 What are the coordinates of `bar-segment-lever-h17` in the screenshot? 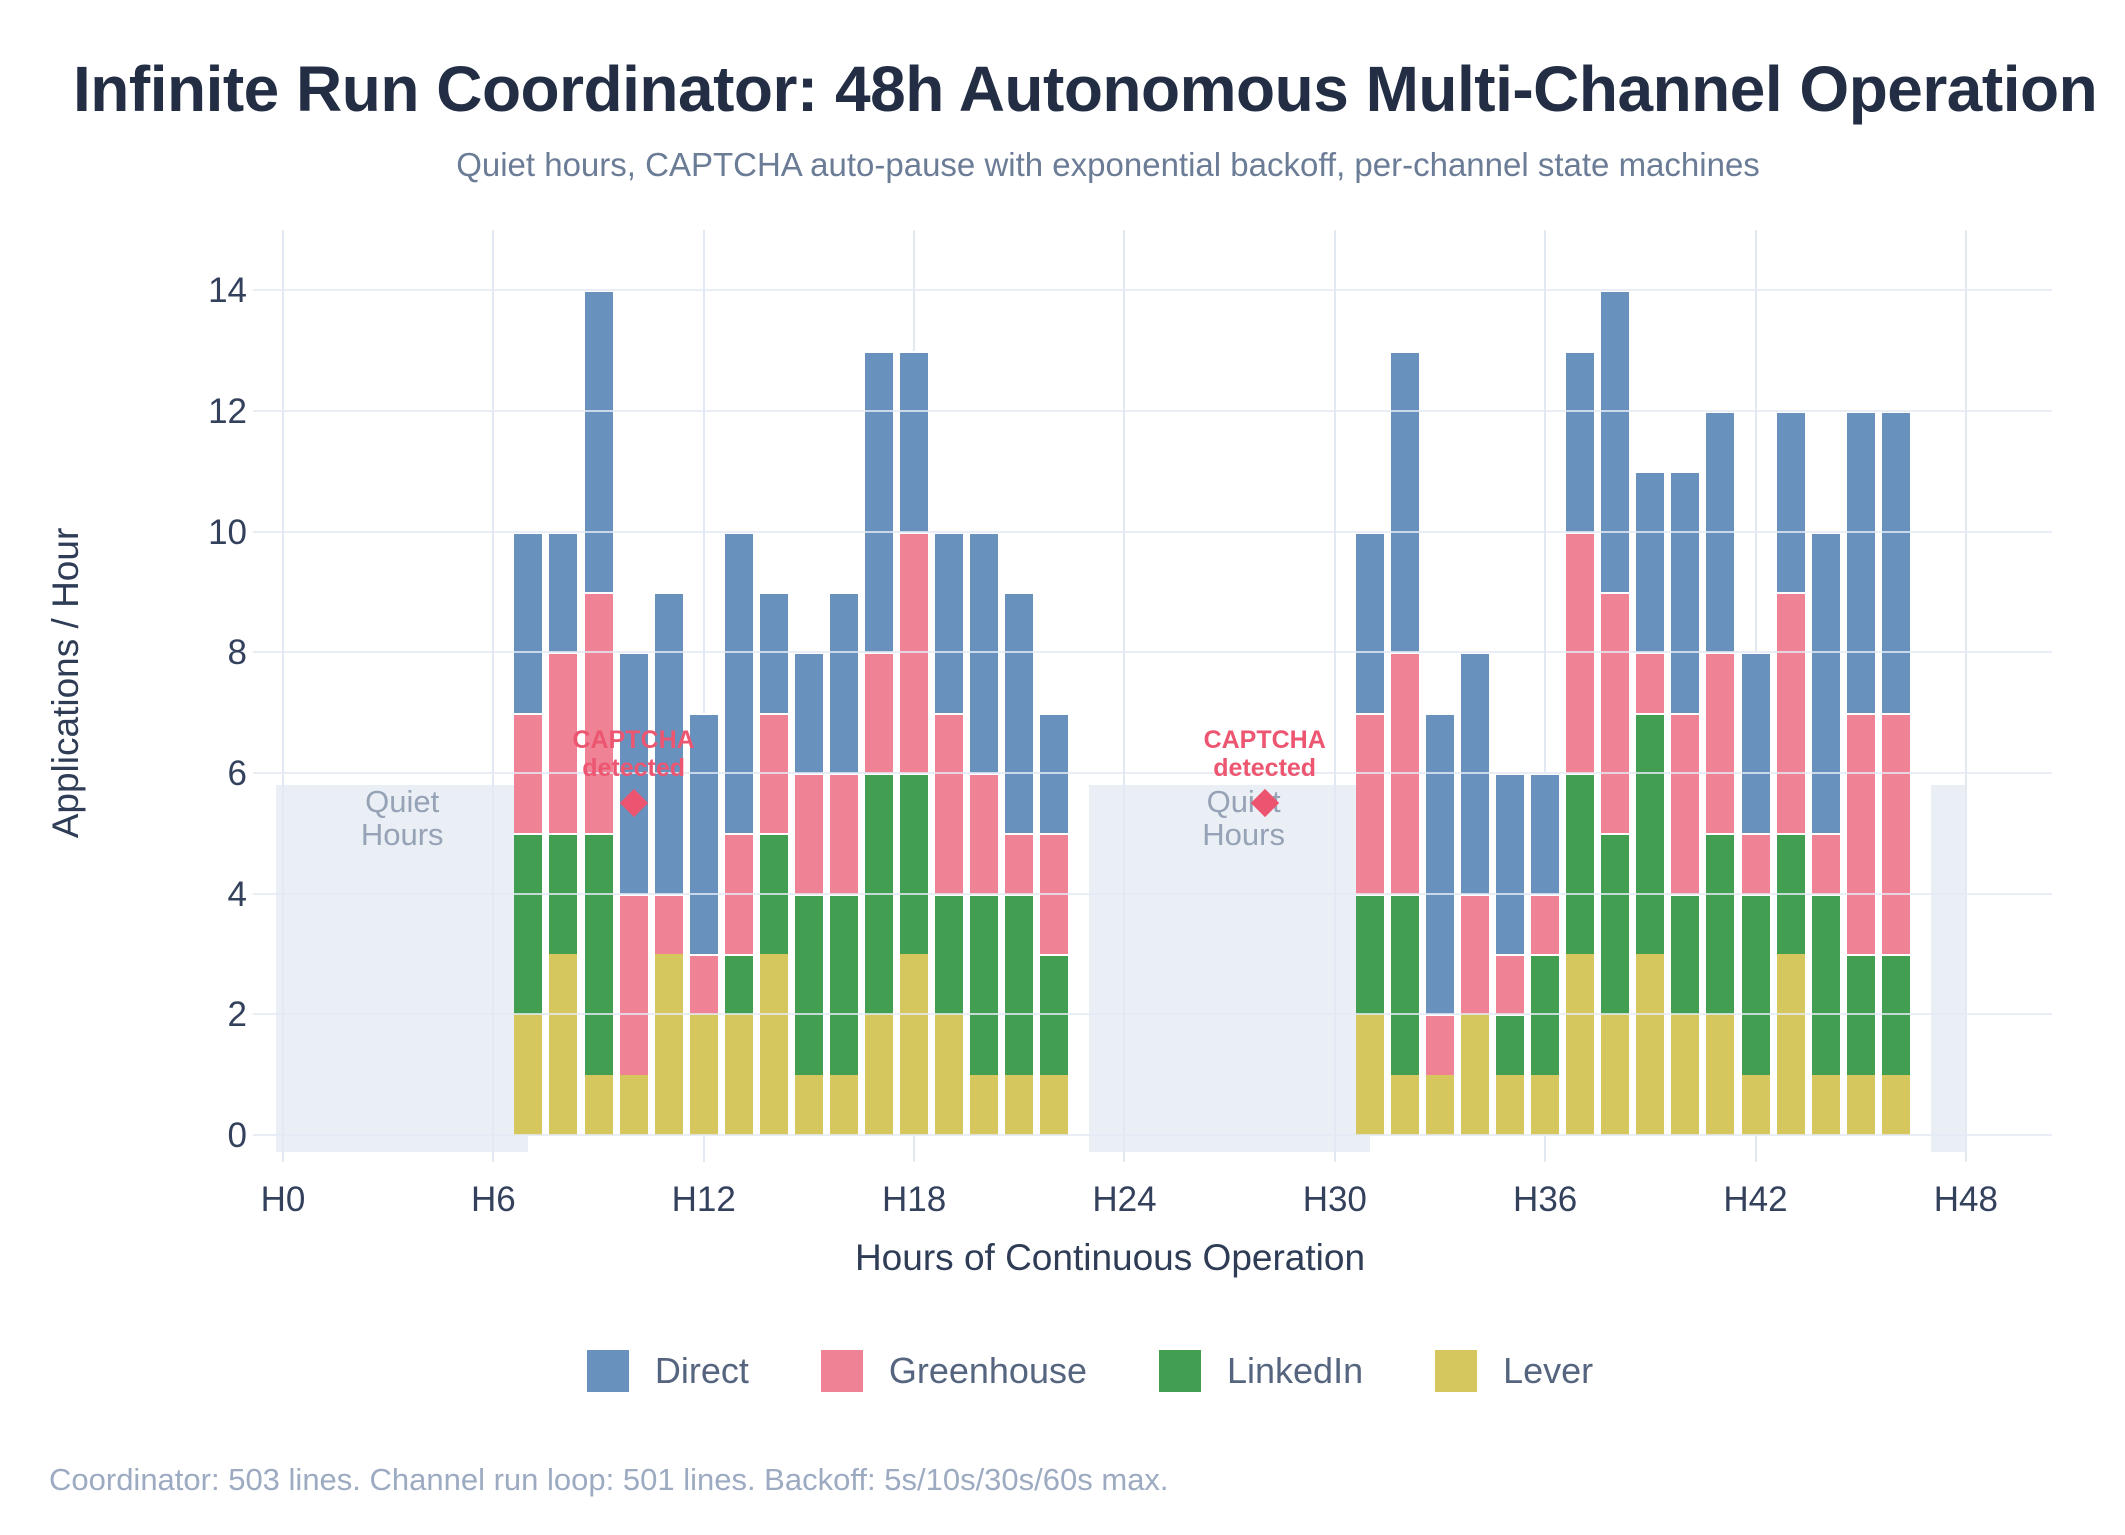 It's located at (879, 1074).